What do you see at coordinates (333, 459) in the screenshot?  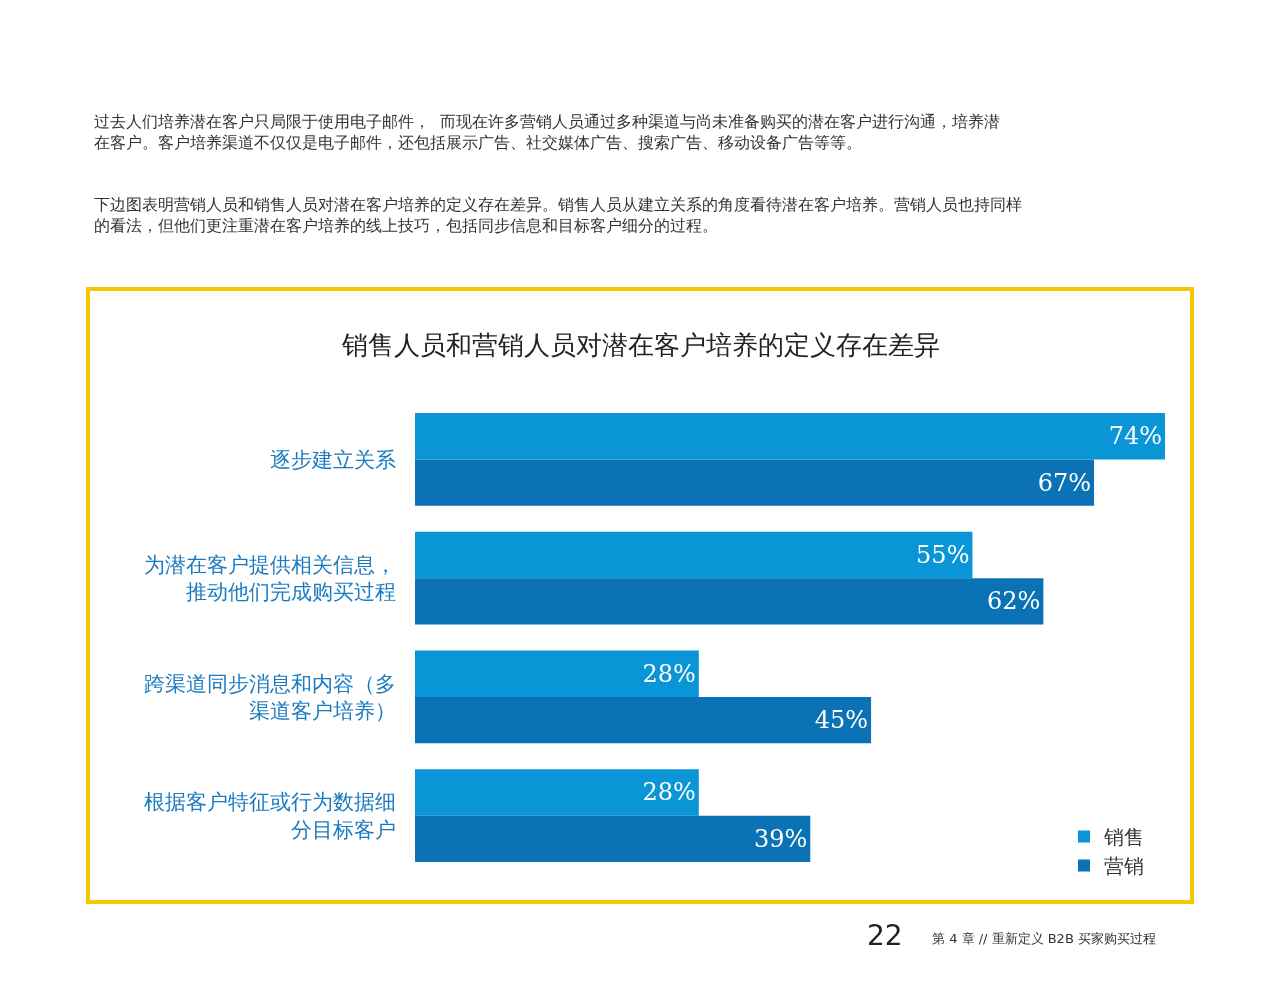 I see `y-tick-label: 逐步建立关系` at bounding box center [333, 459].